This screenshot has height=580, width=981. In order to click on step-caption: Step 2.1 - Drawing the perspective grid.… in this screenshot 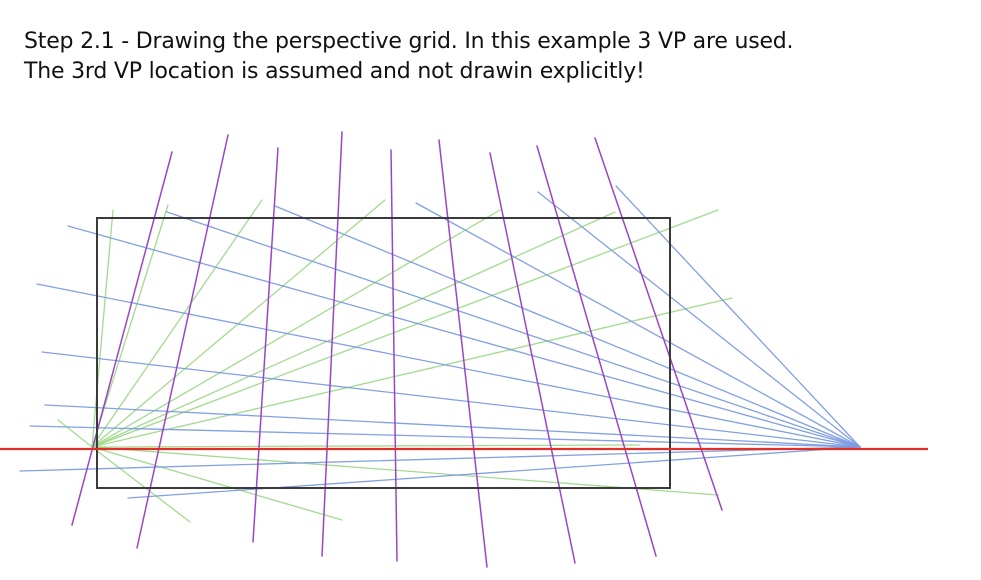, I will do `click(494, 57)`.